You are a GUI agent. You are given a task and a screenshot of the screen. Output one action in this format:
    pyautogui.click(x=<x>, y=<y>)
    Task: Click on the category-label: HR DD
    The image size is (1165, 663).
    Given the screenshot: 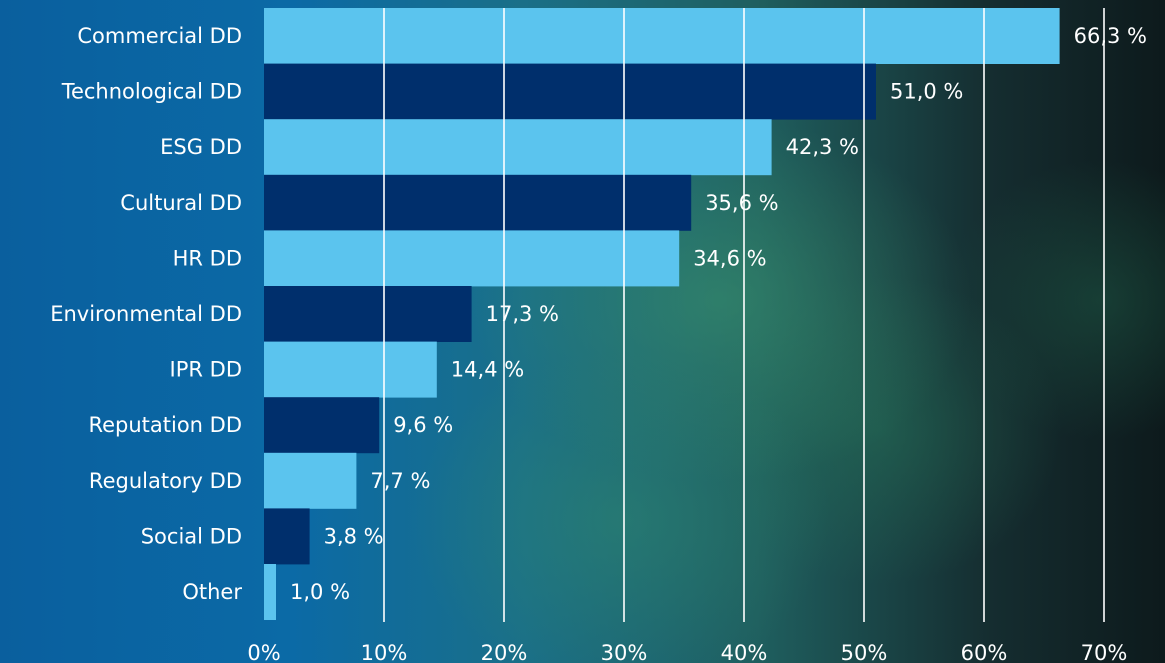 What is the action you would take?
    pyautogui.click(x=207, y=258)
    